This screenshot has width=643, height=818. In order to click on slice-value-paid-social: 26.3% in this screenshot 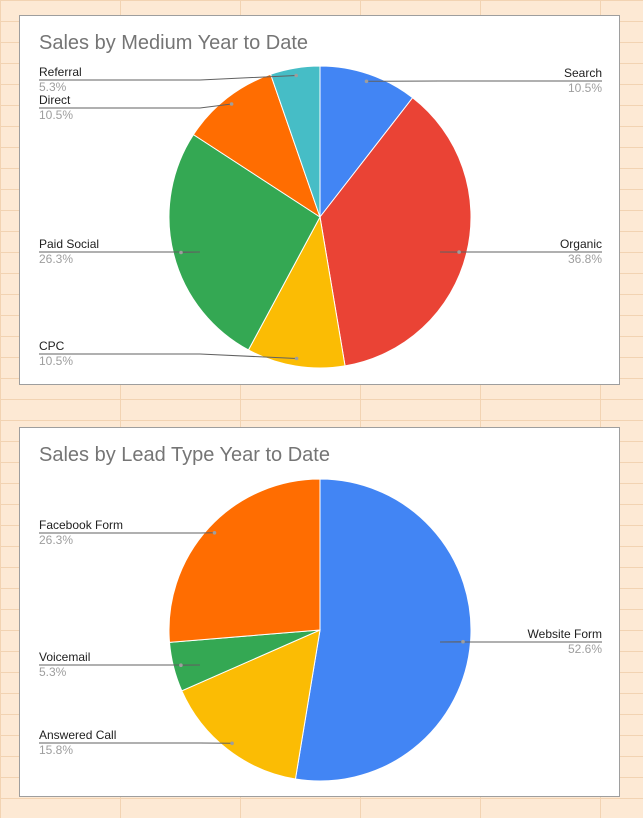, I will do `click(56, 259)`.